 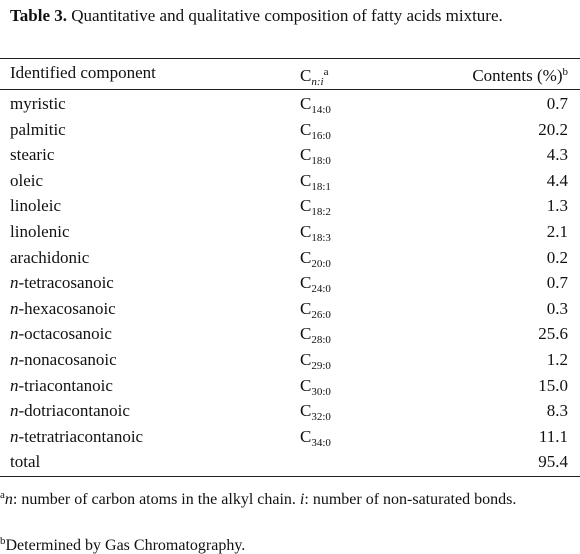 I want to click on formula: C24:0, so click(x=315, y=286).